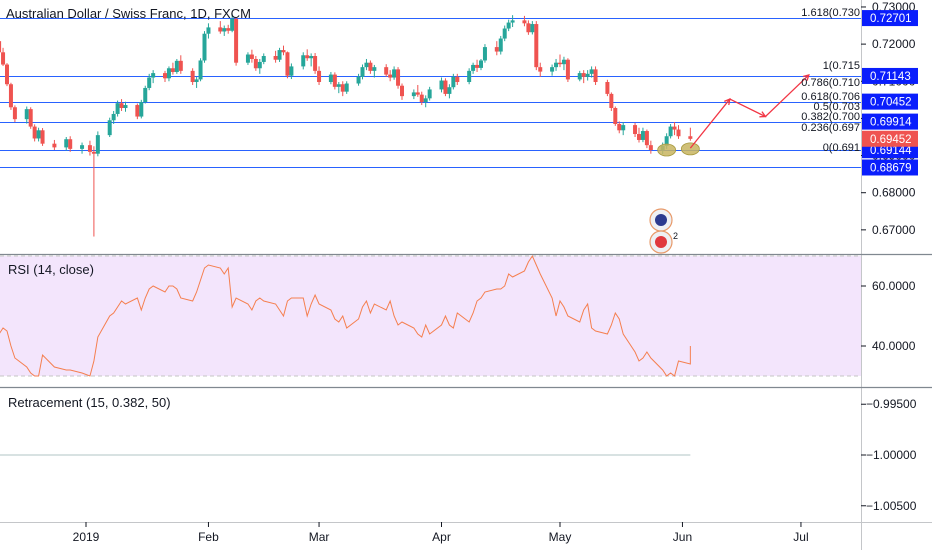  Describe the element at coordinates (894, 193) in the screenshot. I see `price-tick-label: 0.68000` at that location.